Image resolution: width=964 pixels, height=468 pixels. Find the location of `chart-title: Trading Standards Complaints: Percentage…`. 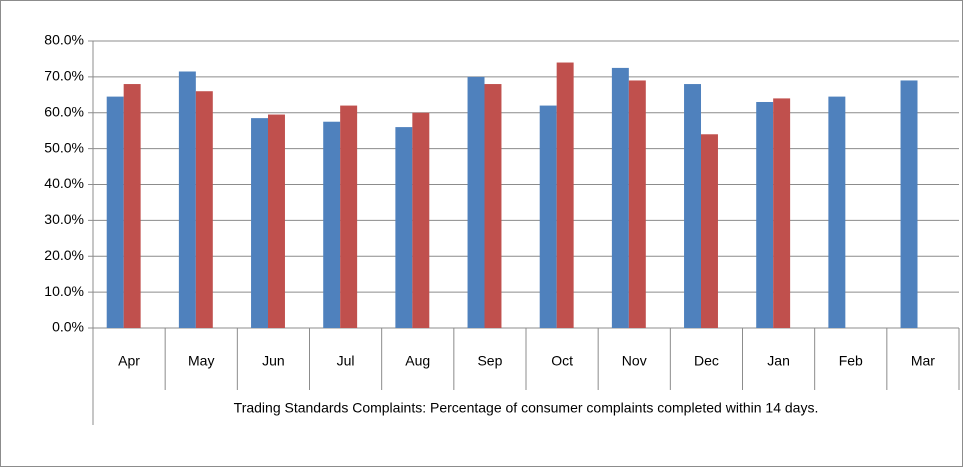

chart-title: Trading Standards Complaints: Percentage… is located at coordinates (526, 408).